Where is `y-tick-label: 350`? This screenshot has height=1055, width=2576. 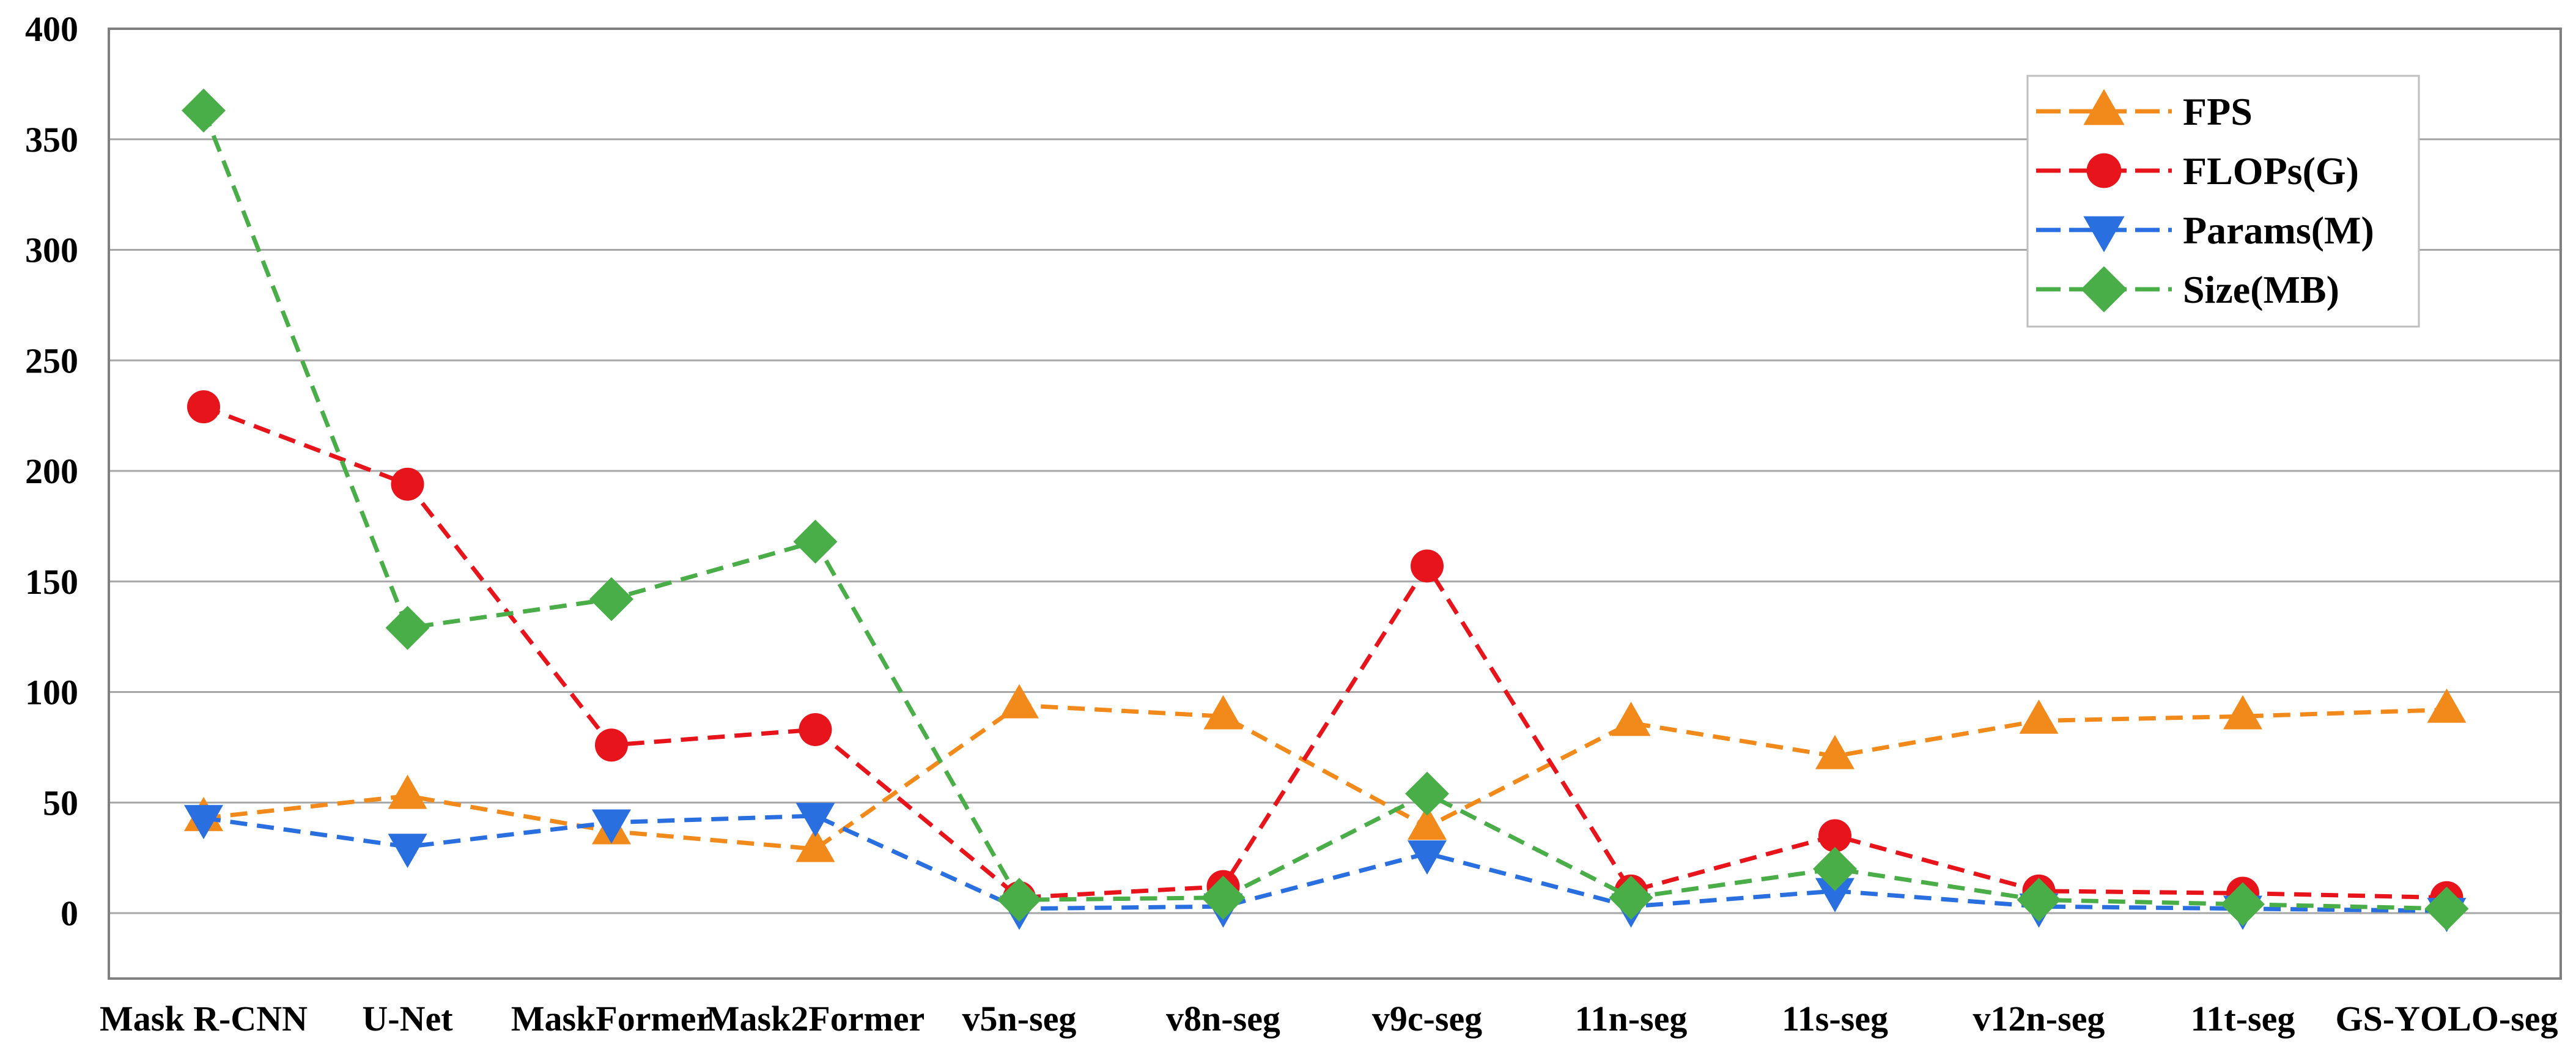 y-tick-label: 350 is located at coordinates (51, 140).